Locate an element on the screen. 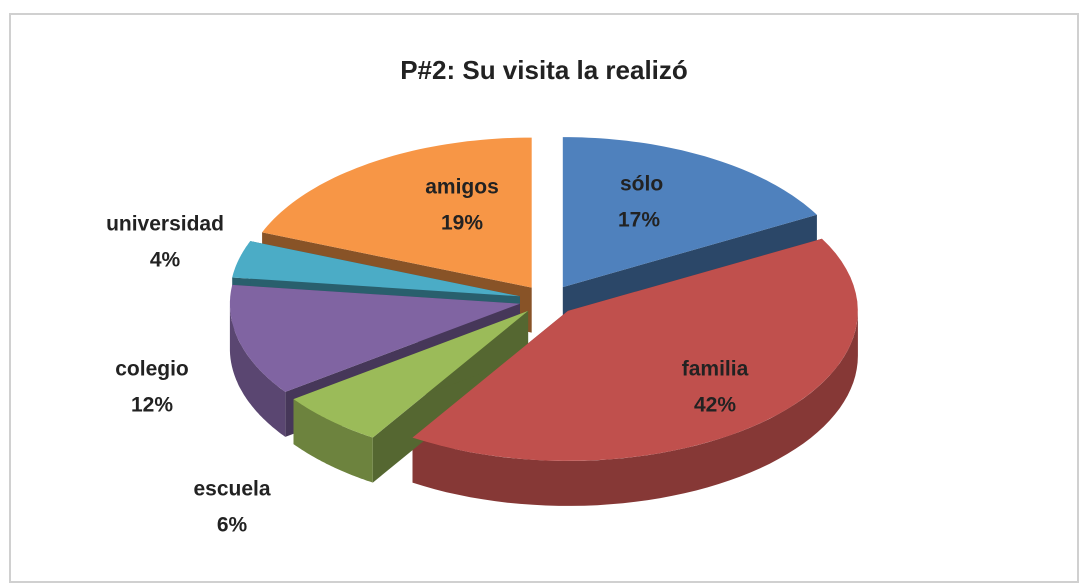  slice-value-label: 42% is located at coordinates (715, 405).